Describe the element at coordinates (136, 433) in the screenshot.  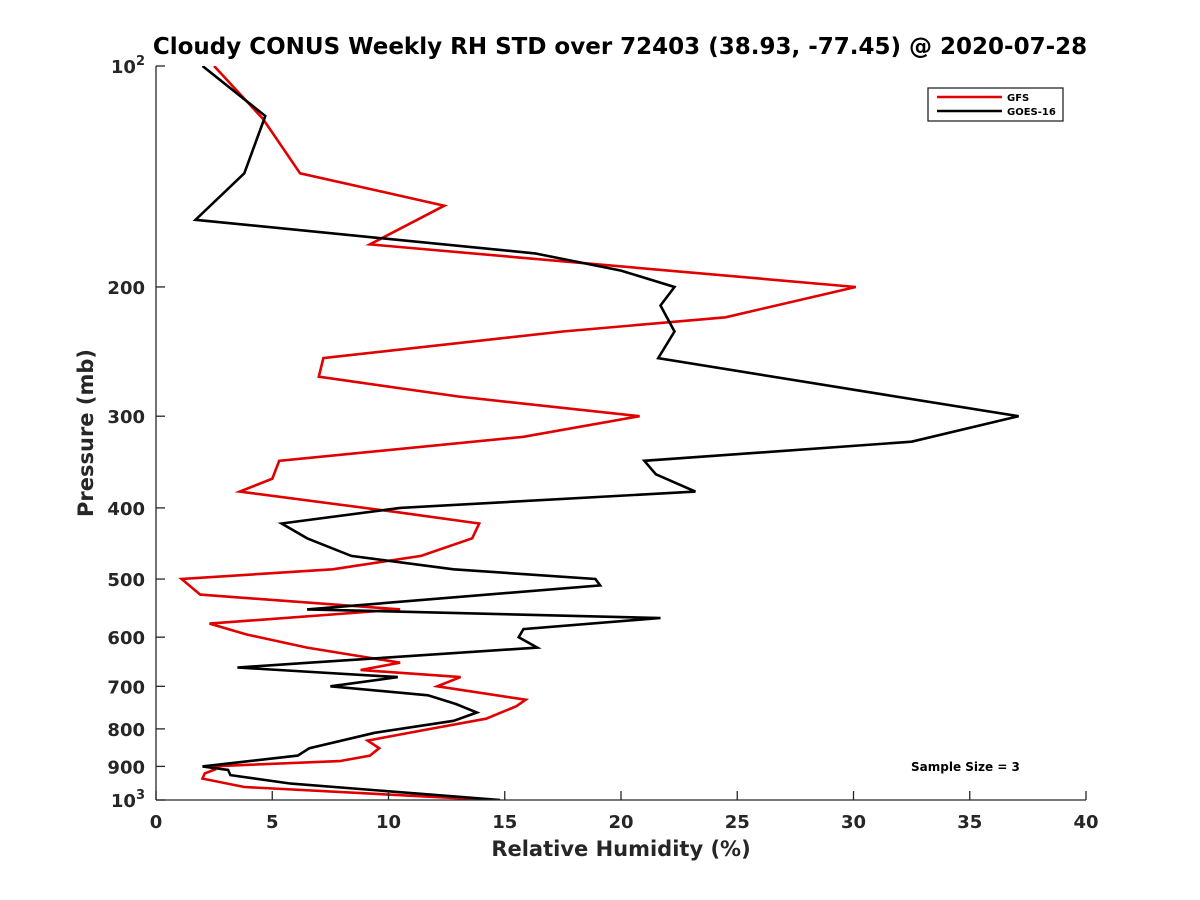
I see `y-axis-ticks: 10² 200 300 400 500 600 700 800 900 10³` at that location.